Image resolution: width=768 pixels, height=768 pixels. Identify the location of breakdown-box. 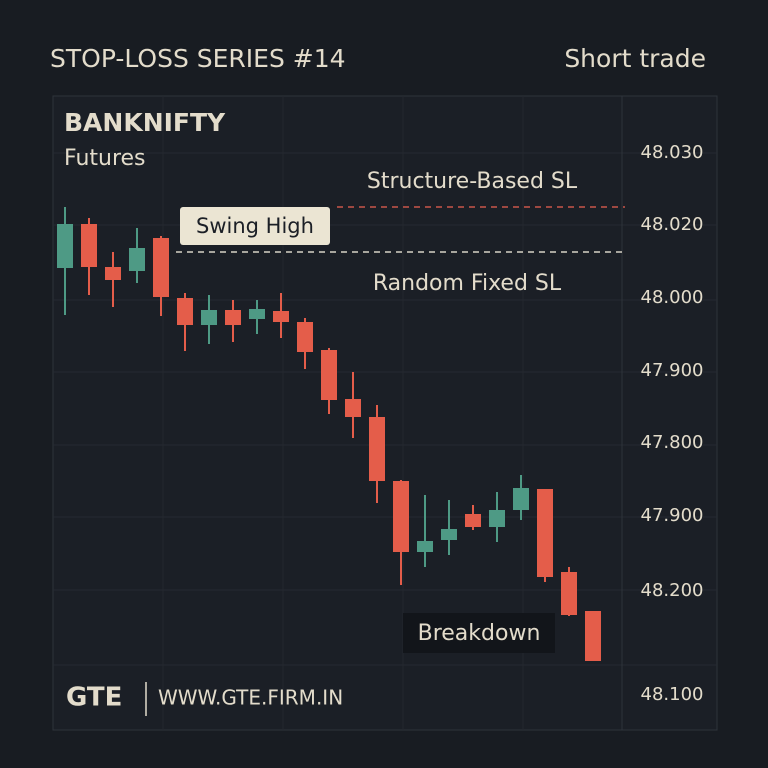
(479, 633).